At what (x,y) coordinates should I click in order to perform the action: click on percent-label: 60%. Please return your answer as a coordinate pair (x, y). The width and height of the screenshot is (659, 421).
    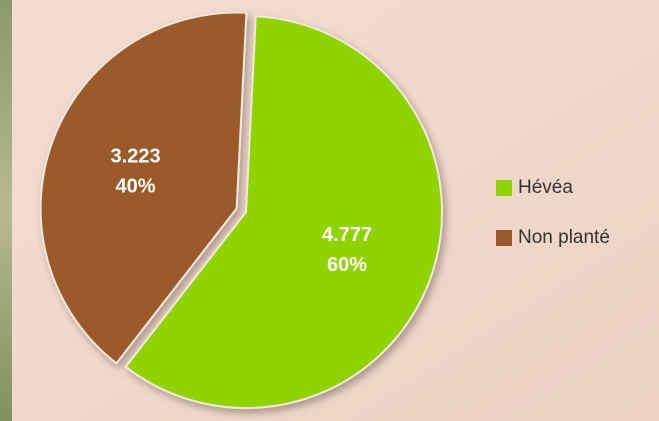
    Looking at the image, I should click on (347, 265).